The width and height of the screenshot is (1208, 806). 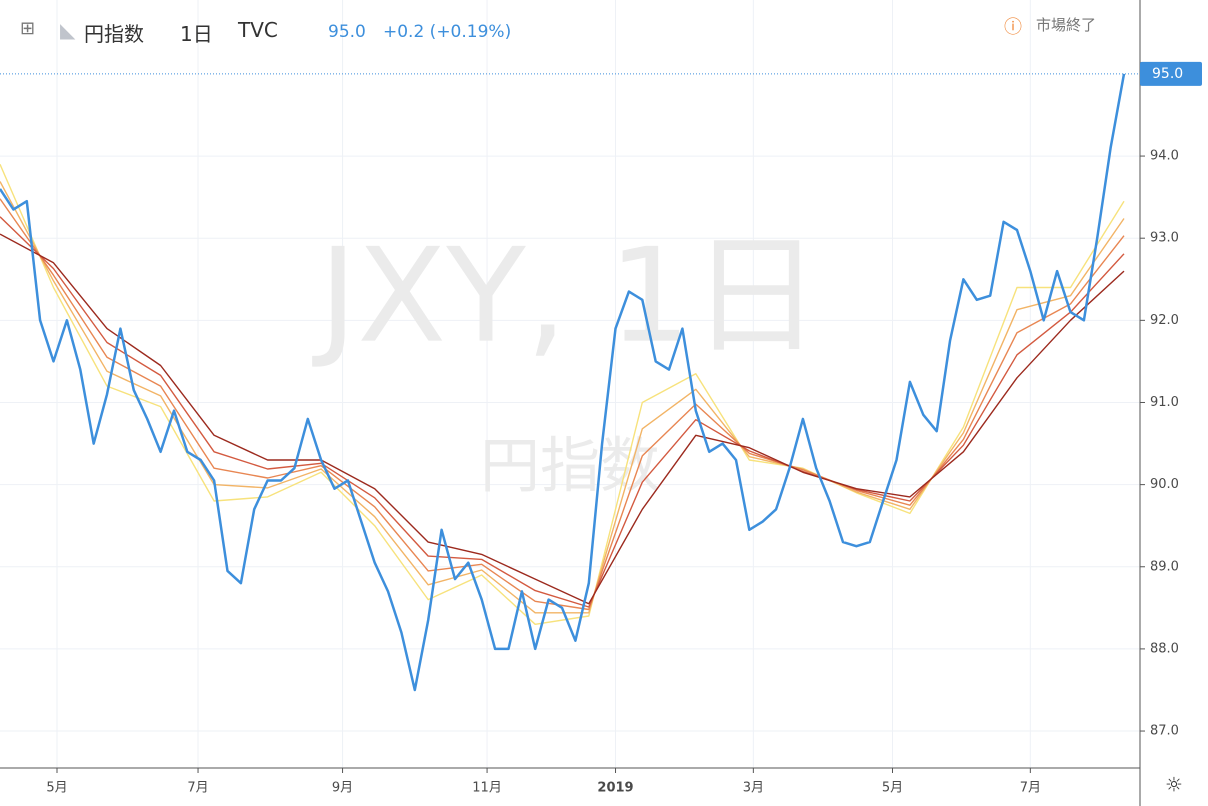 I want to click on alert-icon: ⓘ, so click(x=1013, y=27).